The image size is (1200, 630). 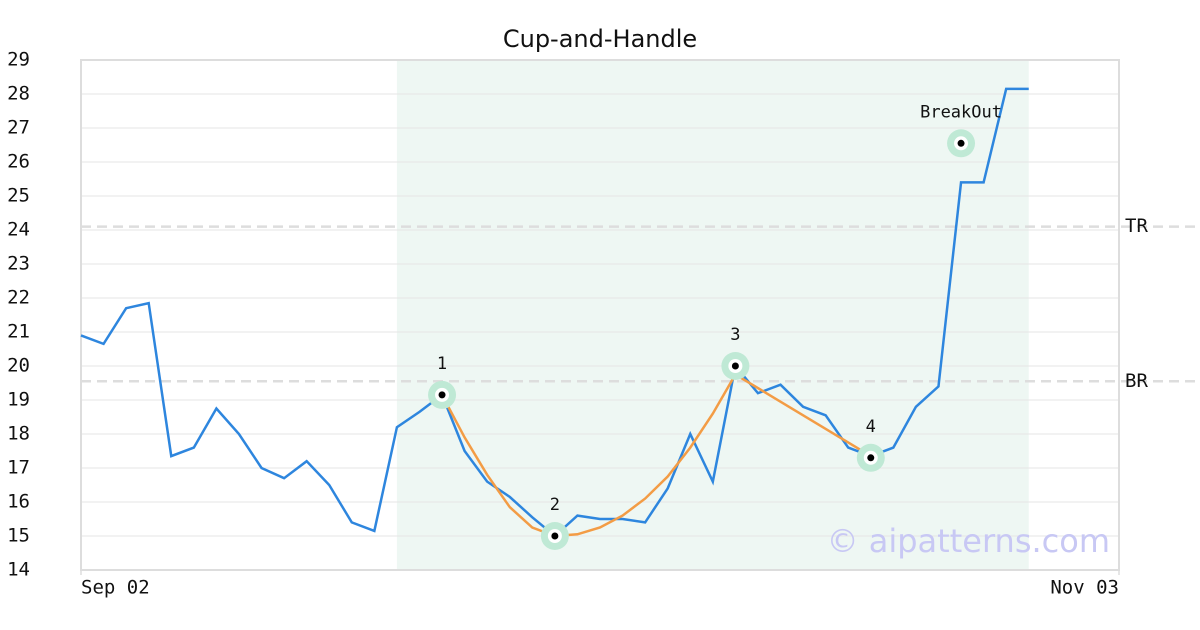 What do you see at coordinates (600, 39) in the screenshot?
I see `chart-title: Cup-and-Handle` at bounding box center [600, 39].